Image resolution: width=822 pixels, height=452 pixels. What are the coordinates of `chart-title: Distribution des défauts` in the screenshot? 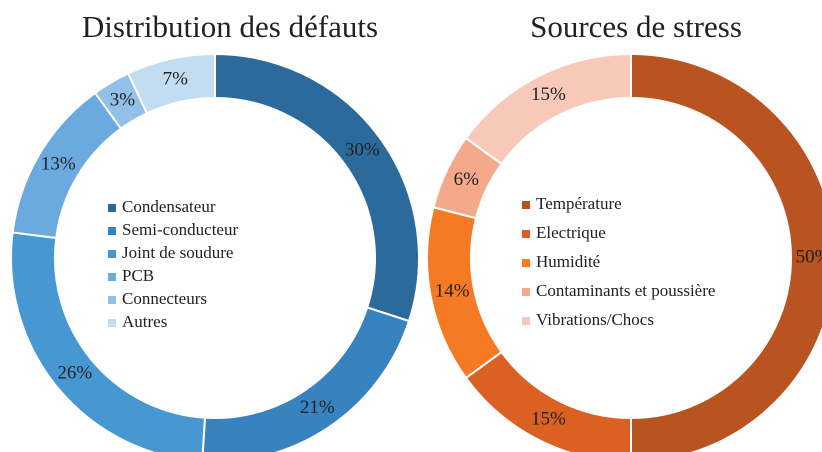 It's located at (230, 26).